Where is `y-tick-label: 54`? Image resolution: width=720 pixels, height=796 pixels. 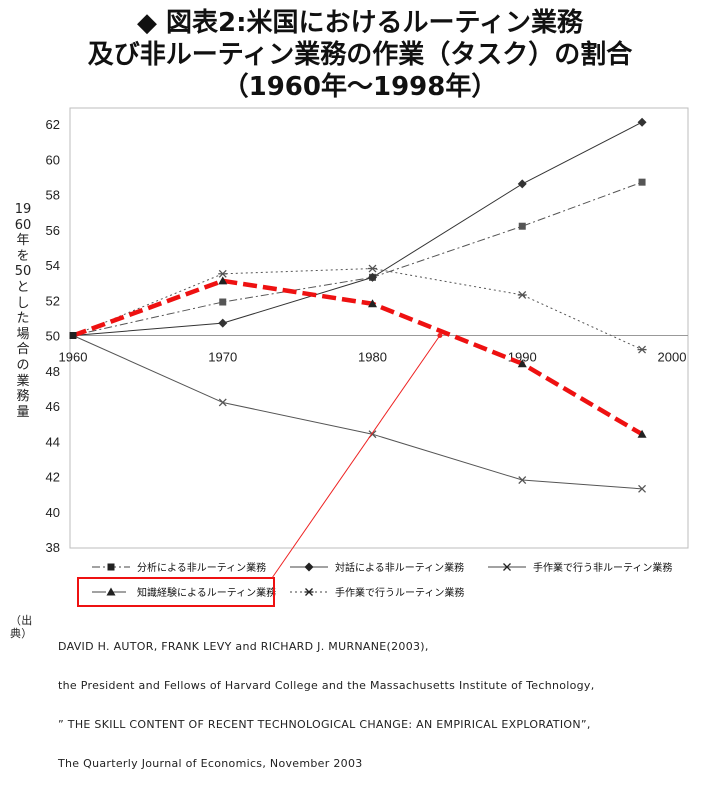
y-tick-label: 54 is located at coordinates (53, 265).